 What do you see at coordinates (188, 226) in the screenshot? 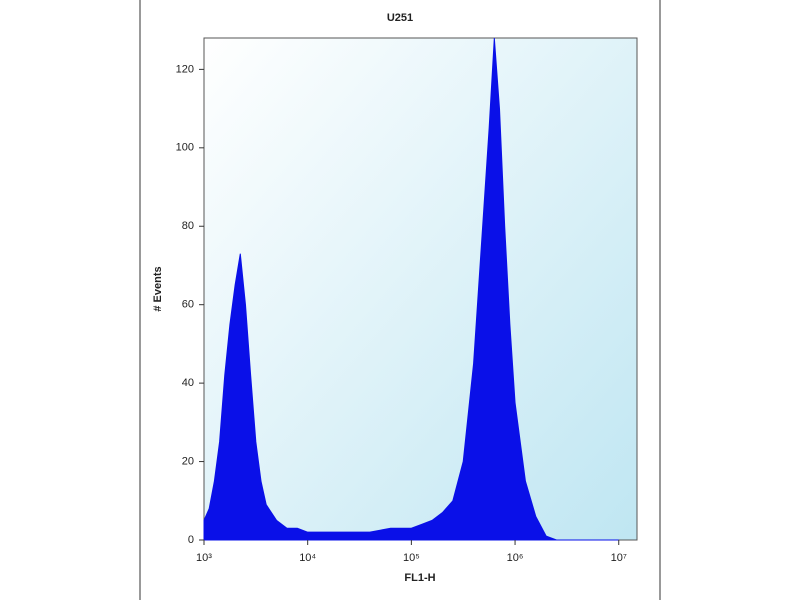
I see `y-tick-label: 80` at bounding box center [188, 226].